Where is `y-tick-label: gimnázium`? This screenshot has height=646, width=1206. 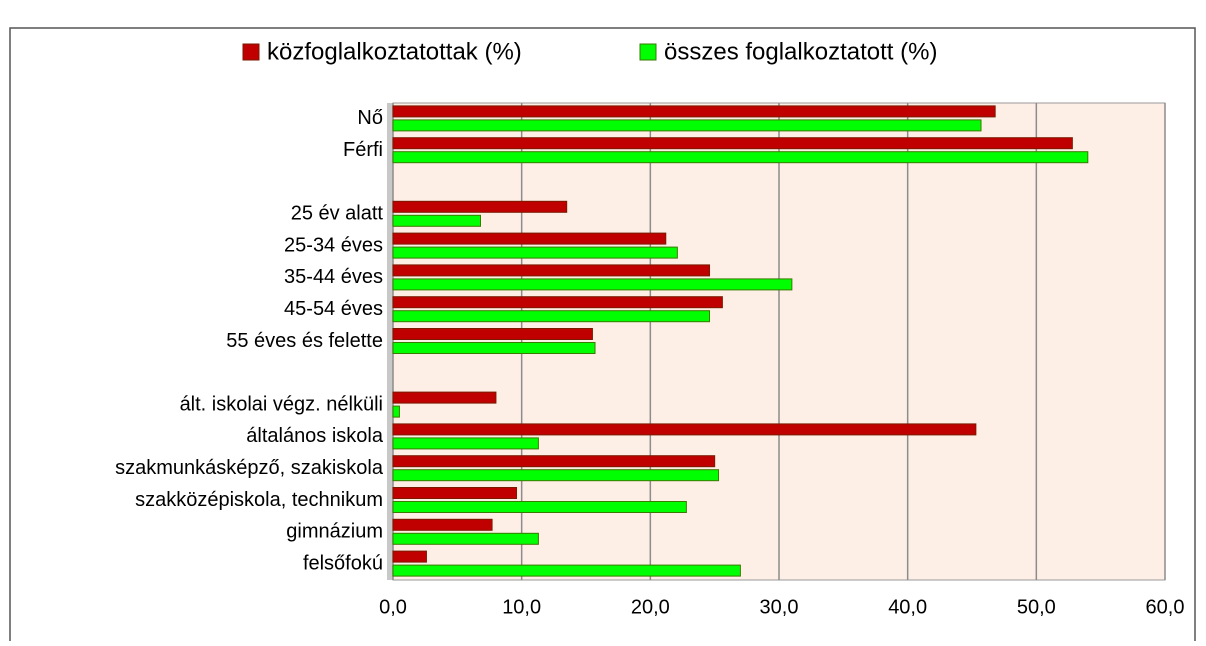 y-tick-label: gimnázium is located at coordinates (334, 532).